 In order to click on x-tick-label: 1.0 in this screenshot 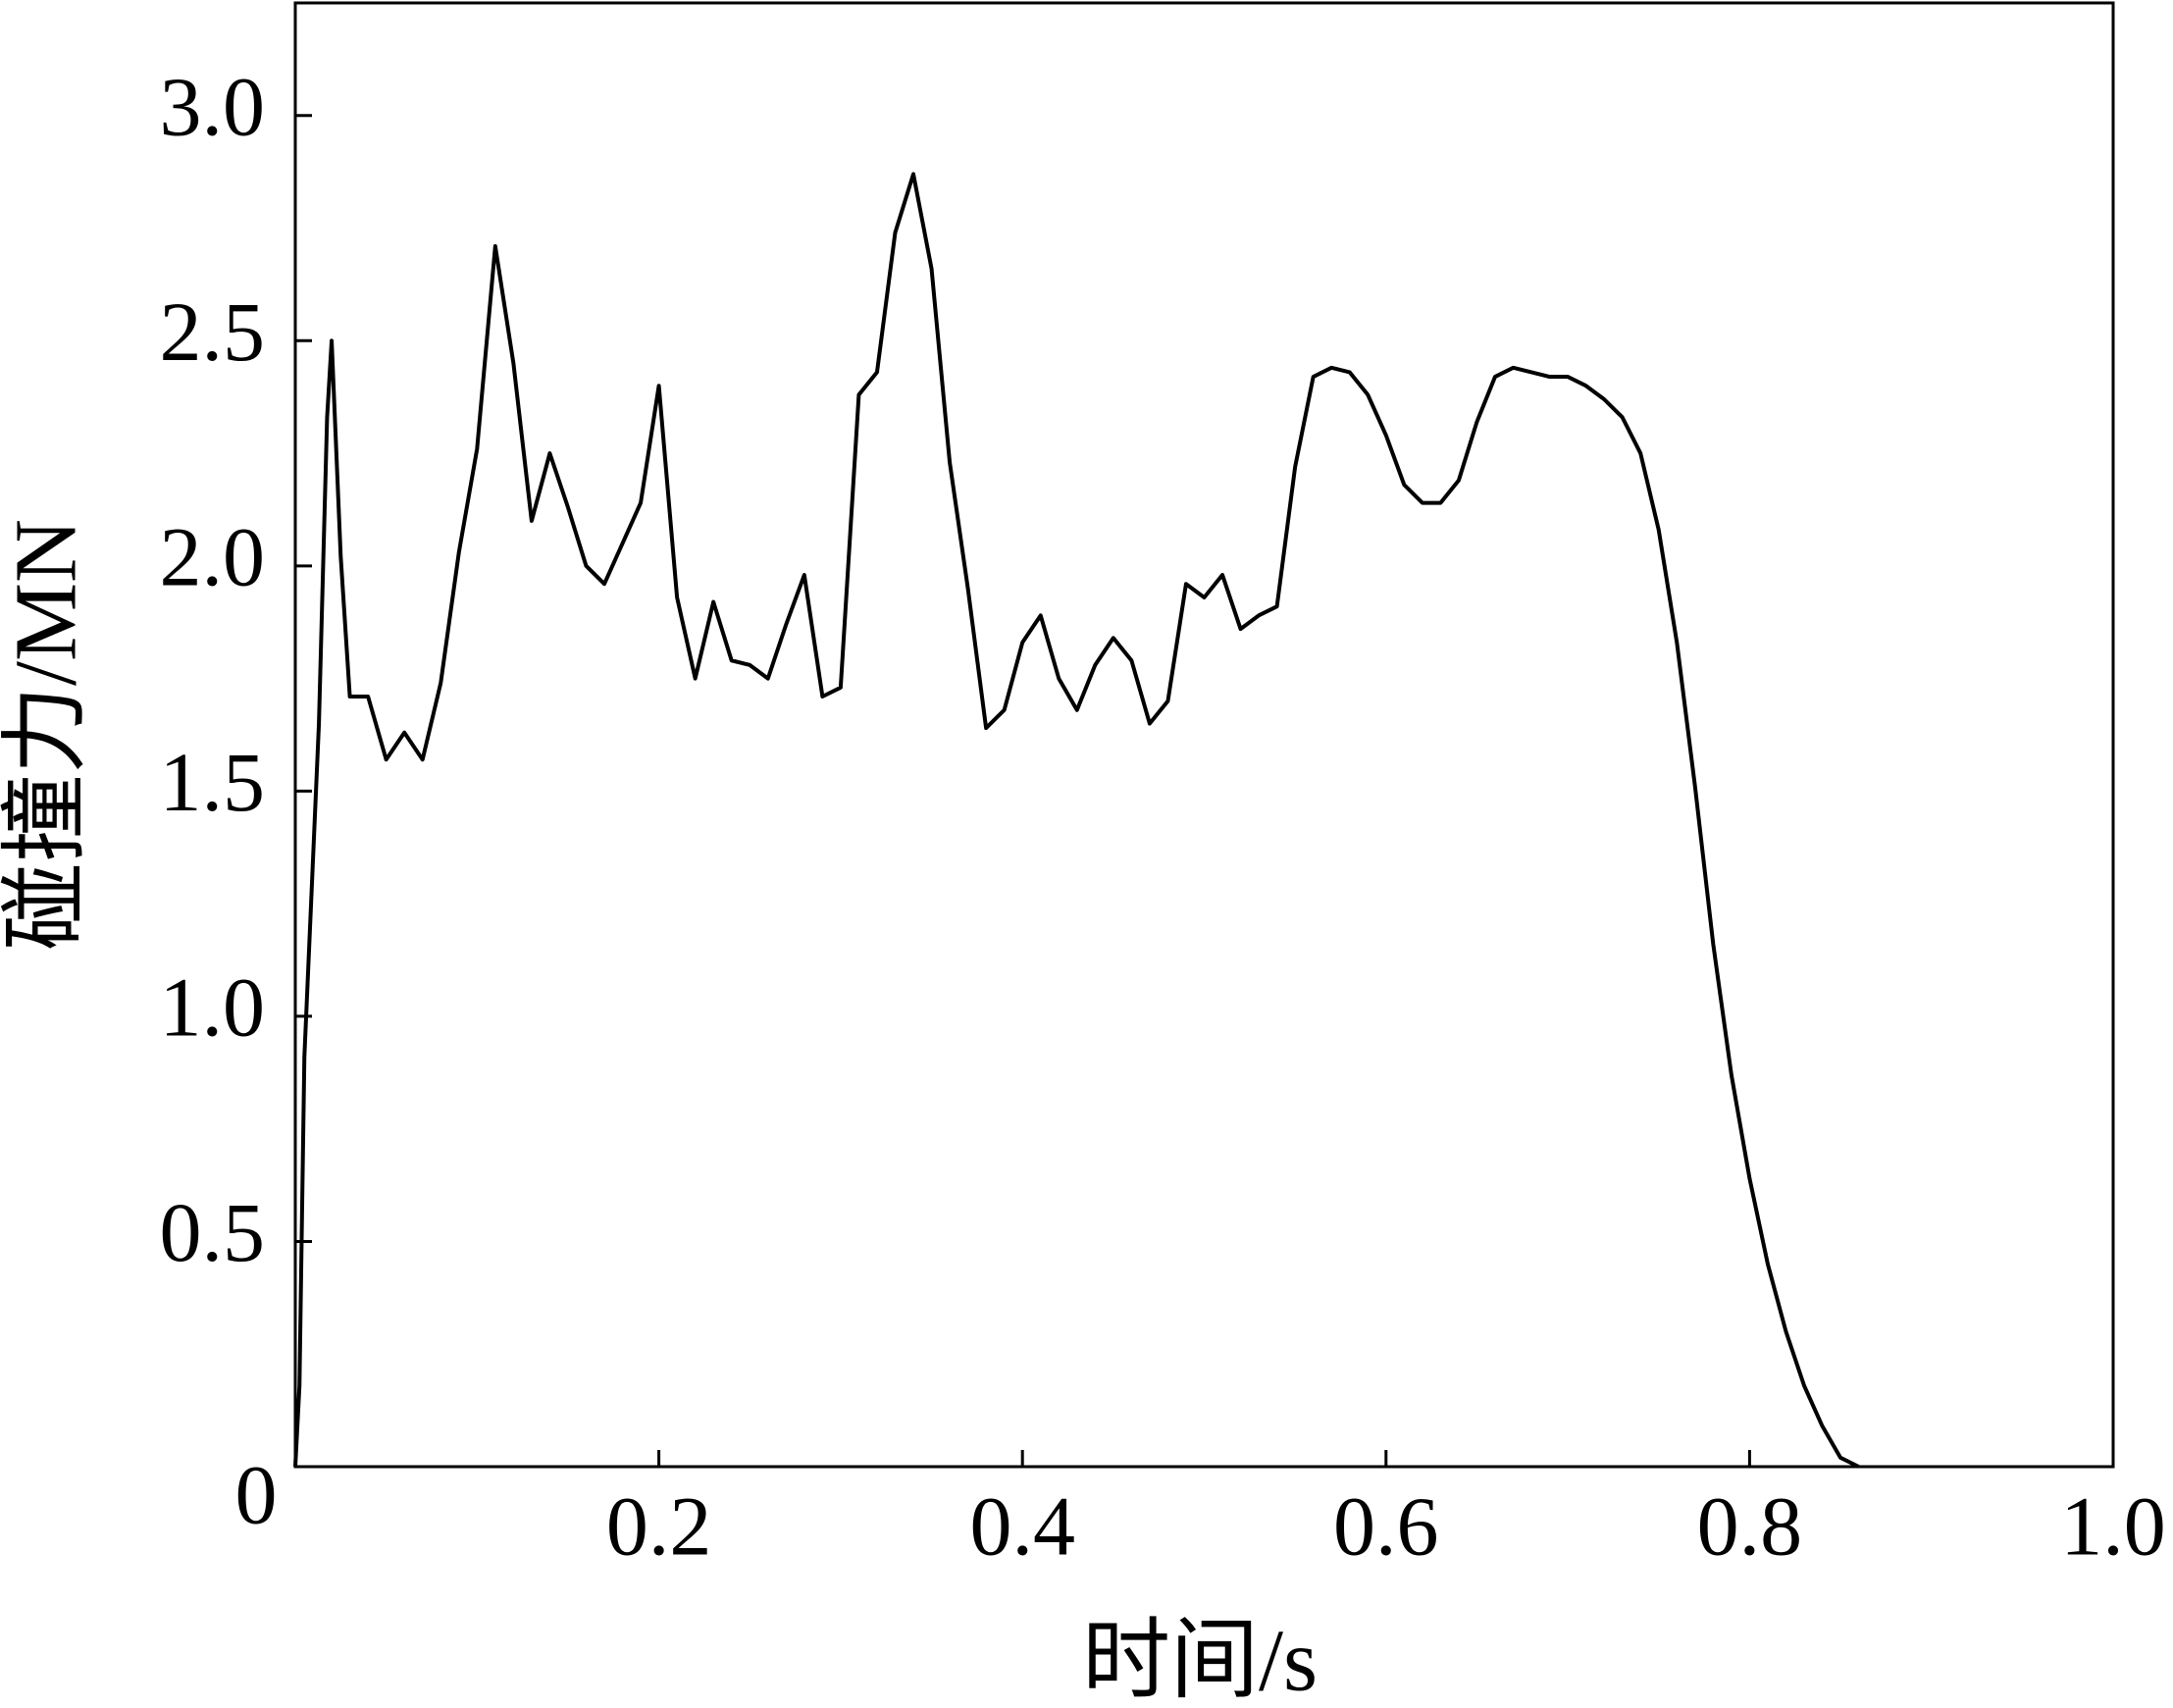, I will do `click(2113, 1526)`.